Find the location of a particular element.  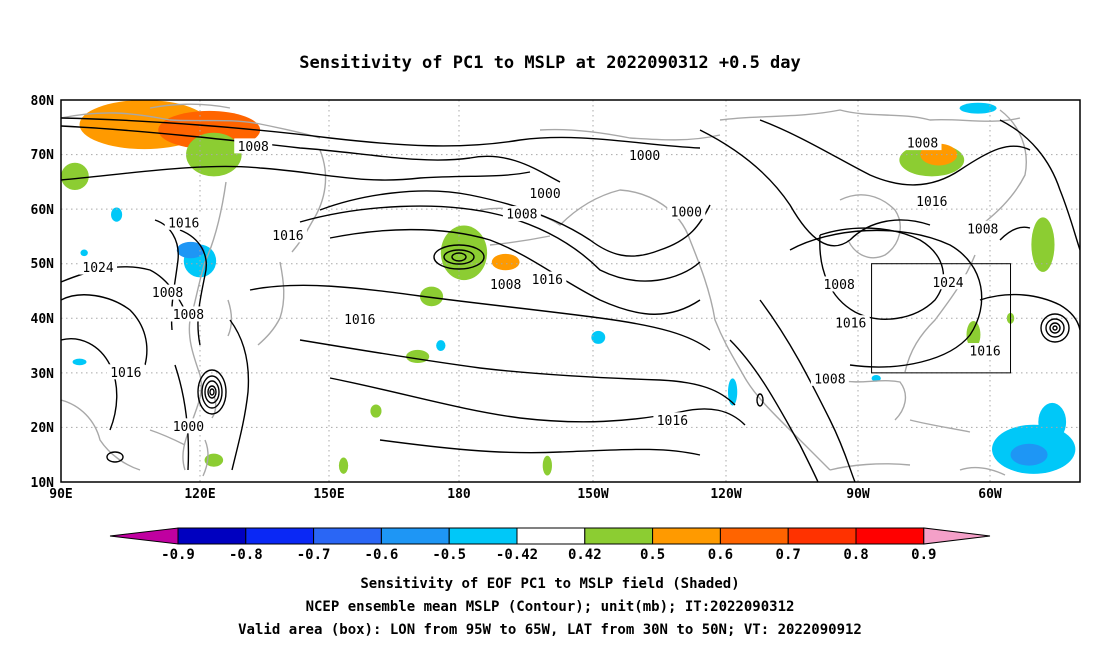

lat-label: 20N is located at coordinates (43, 428).